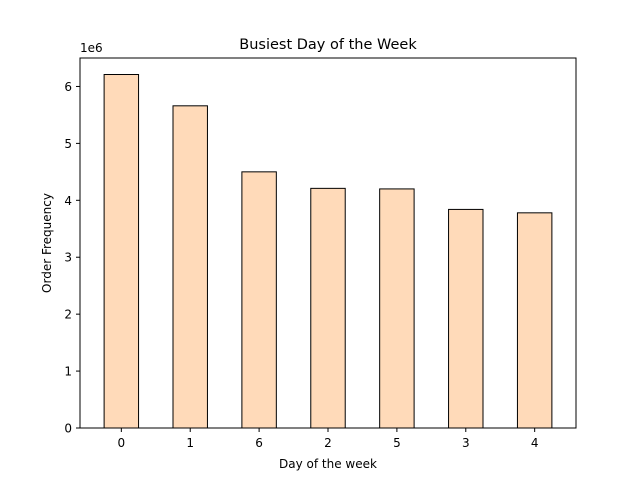  What do you see at coordinates (466, 443) in the screenshot?
I see `x-tick-label: 3` at bounding box center [466, 443].